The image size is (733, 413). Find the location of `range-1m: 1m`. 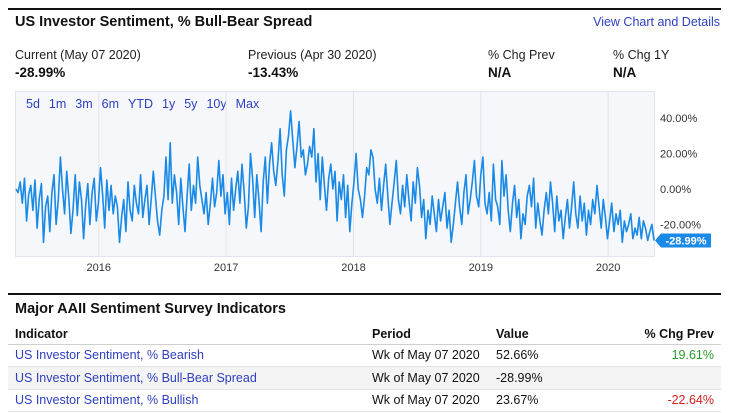

range-1m: 1m is located at coordinates (57, 104).